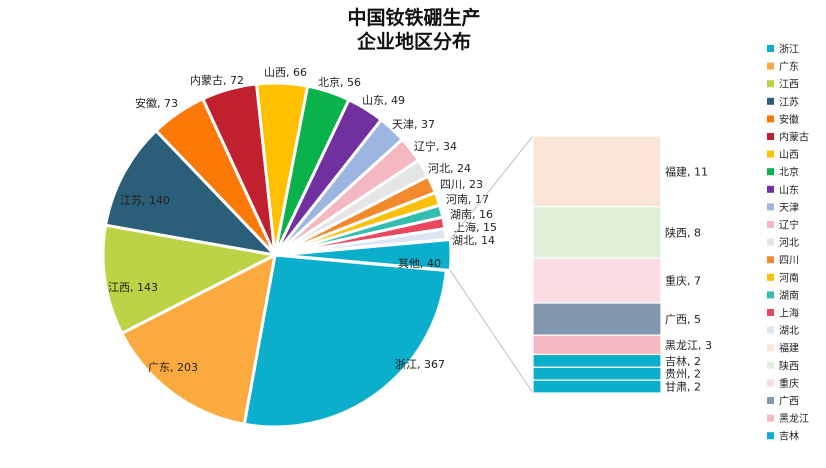  Describe the element at coordinates (133, 287) in the screenshot. I see `data-label: 江西, 143` at that location.